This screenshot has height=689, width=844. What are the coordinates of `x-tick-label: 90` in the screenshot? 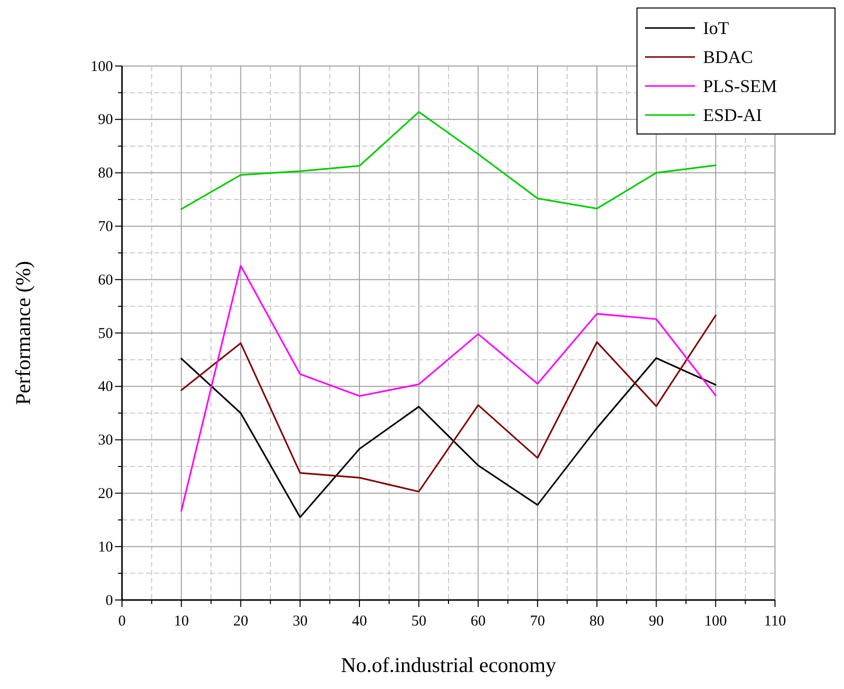 It's located at (656, 622).